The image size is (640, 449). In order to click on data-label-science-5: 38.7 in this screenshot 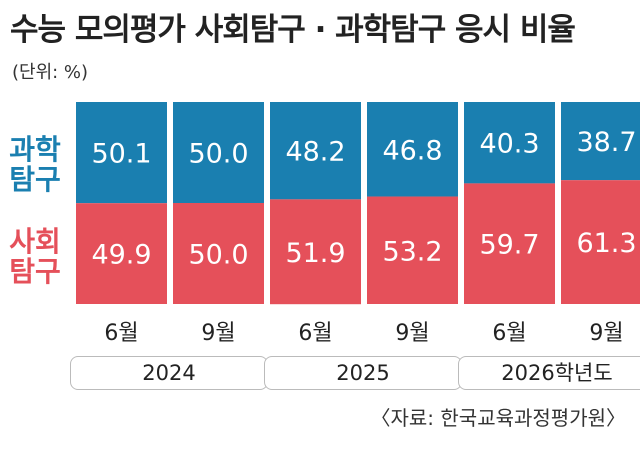, I will do `click(606, 142)`.